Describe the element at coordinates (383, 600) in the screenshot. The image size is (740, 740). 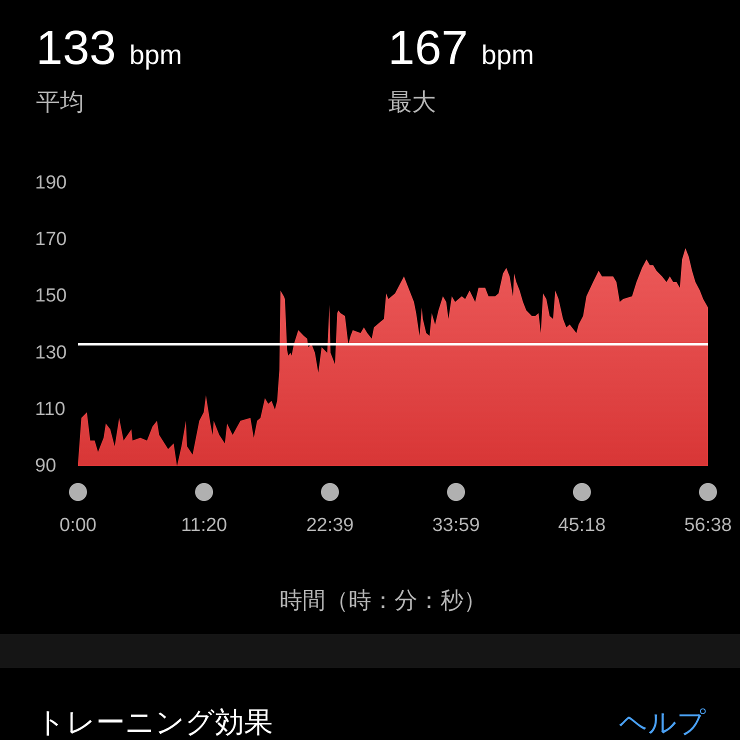
I see `x-axis-title: 時間（時：分：秒）` at that location.